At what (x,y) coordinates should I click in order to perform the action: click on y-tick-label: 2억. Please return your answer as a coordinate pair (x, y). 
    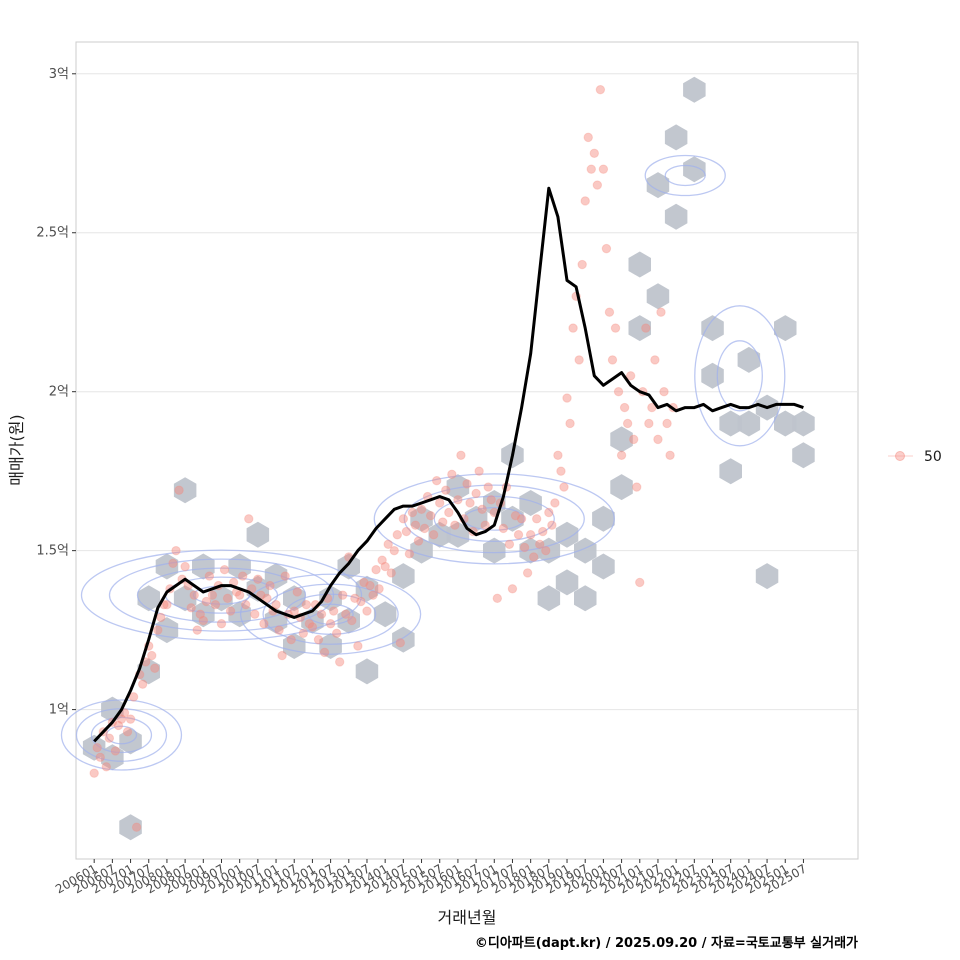
    Looking at the image, I should click on (59, 392).